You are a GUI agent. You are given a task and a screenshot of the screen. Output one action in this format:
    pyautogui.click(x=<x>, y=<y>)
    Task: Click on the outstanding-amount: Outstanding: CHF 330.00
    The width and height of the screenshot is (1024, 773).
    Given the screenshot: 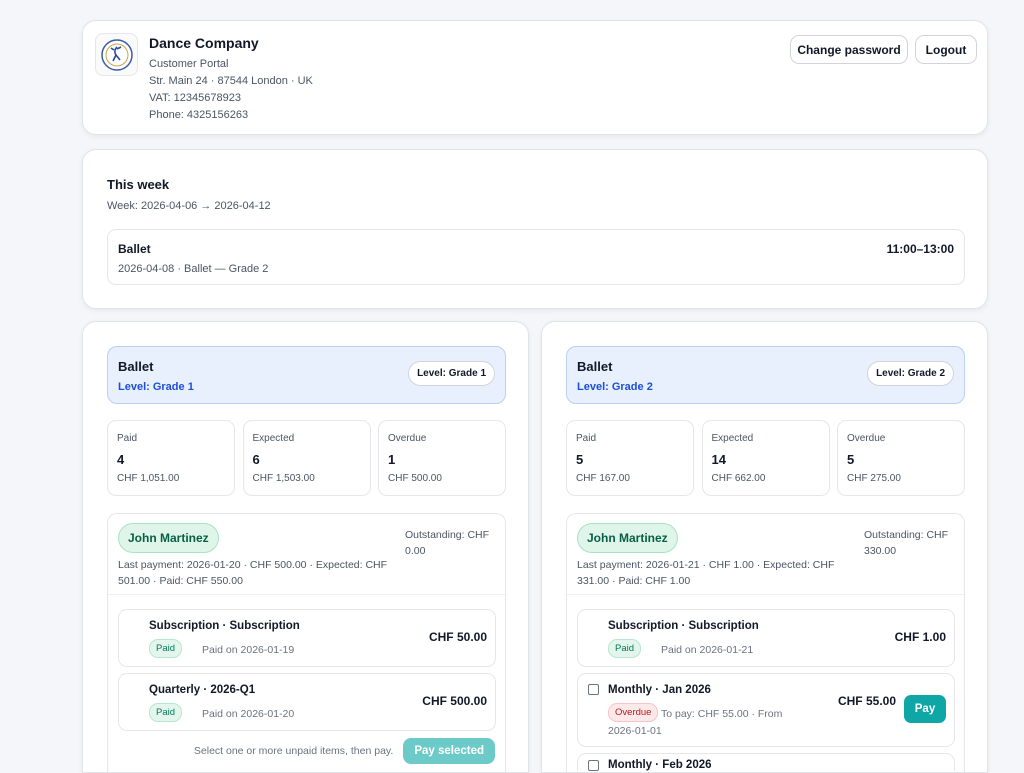 What is the action you would take?
    pyautogui.click(x=906, y=543)
    